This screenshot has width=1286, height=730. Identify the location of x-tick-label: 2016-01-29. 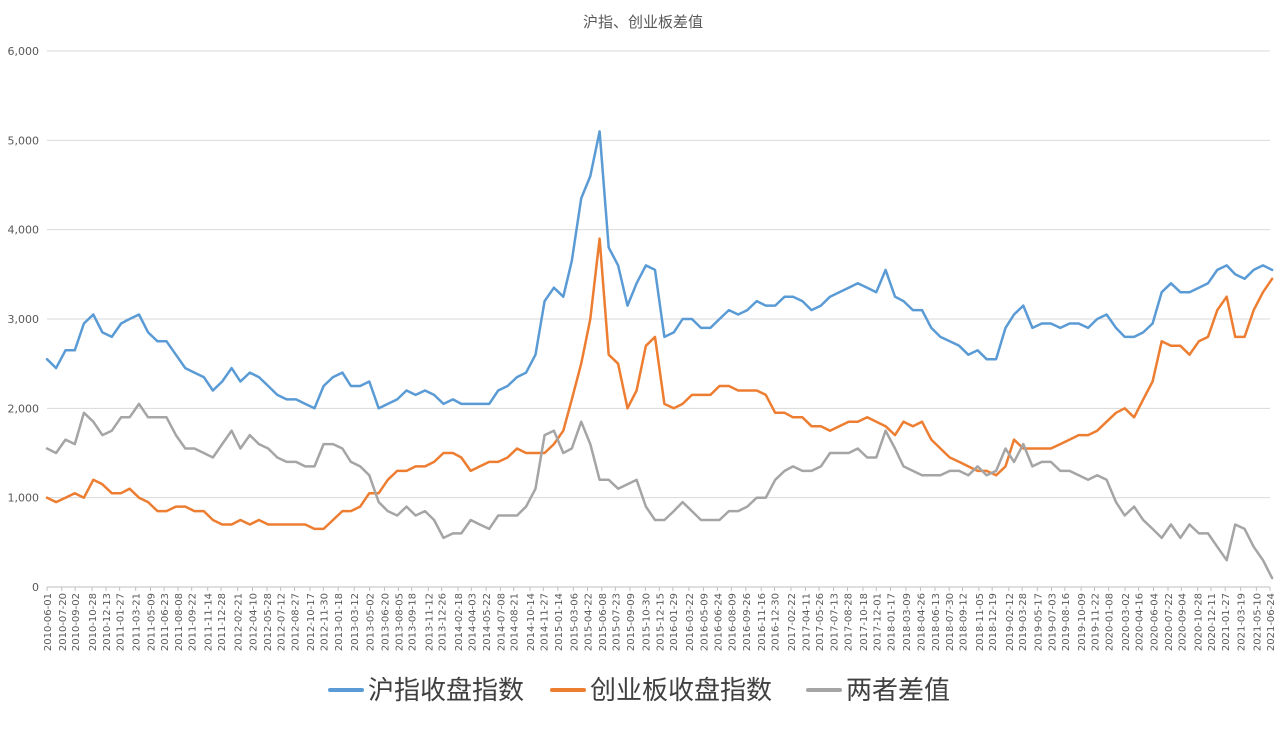
(674, 622).